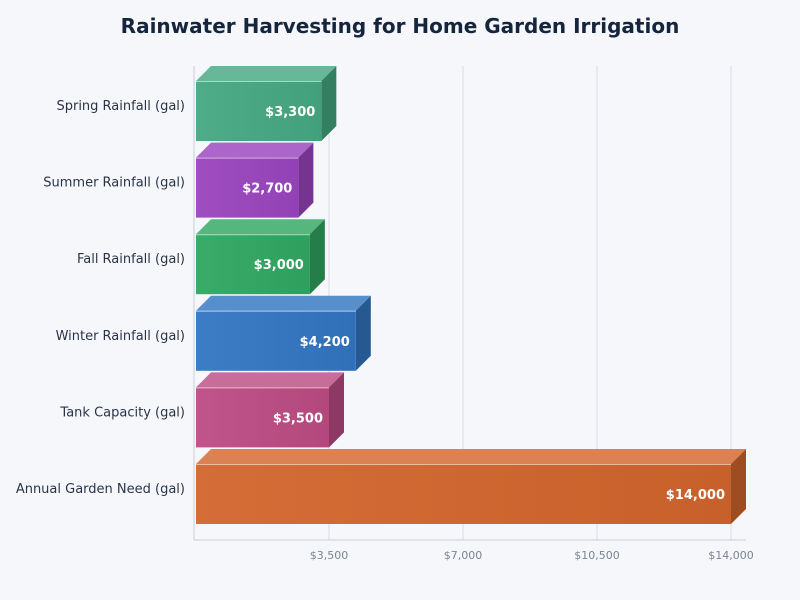 The width and height of the screenshot is (800, 600). What do you see at coordinates (120, 106) in the screenshot?
I see `y-category-label: Spring Rainfall (gal)` at bounding box center [120, 106].